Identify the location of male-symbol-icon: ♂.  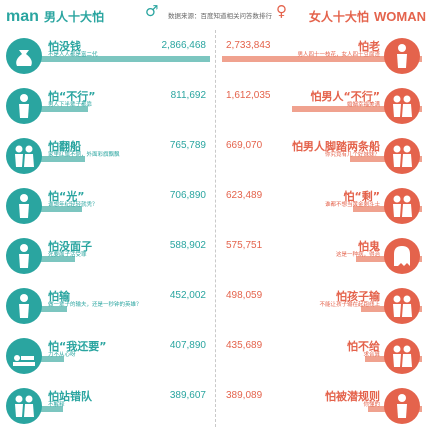
(152, 11).